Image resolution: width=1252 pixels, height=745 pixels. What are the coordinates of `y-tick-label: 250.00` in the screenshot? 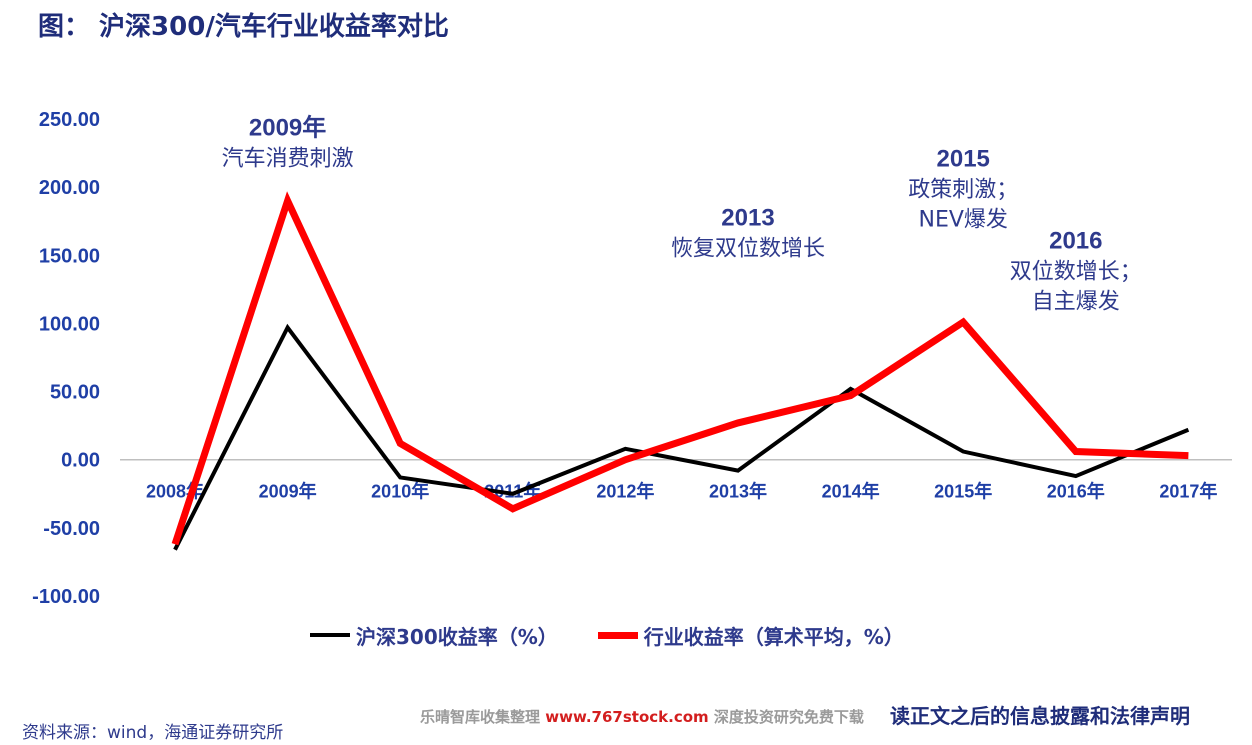 It's located at (69, 120).